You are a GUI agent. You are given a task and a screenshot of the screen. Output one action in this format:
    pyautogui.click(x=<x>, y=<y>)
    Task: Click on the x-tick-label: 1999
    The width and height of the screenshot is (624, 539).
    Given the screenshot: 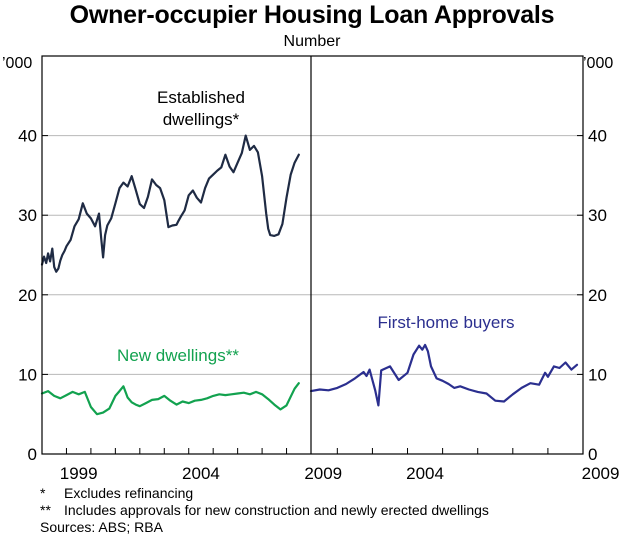 What is the action you would take?
    pyautogui.click(x=79, y=473)
    